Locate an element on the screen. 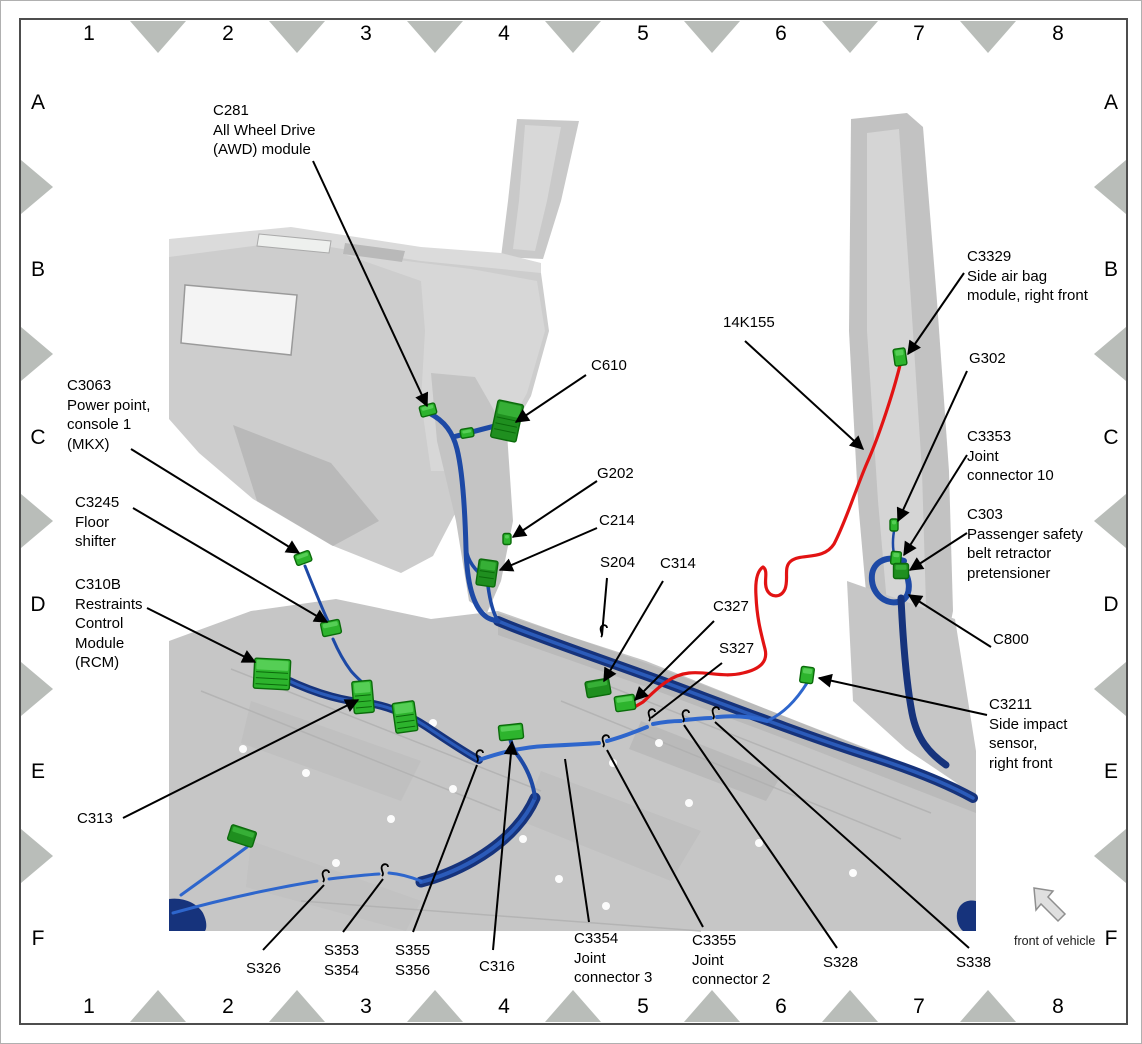 The height and width of the screenshot is (1044, 1142). grid-col-3-bottom: 3 is located at coordinates (366, 1006).